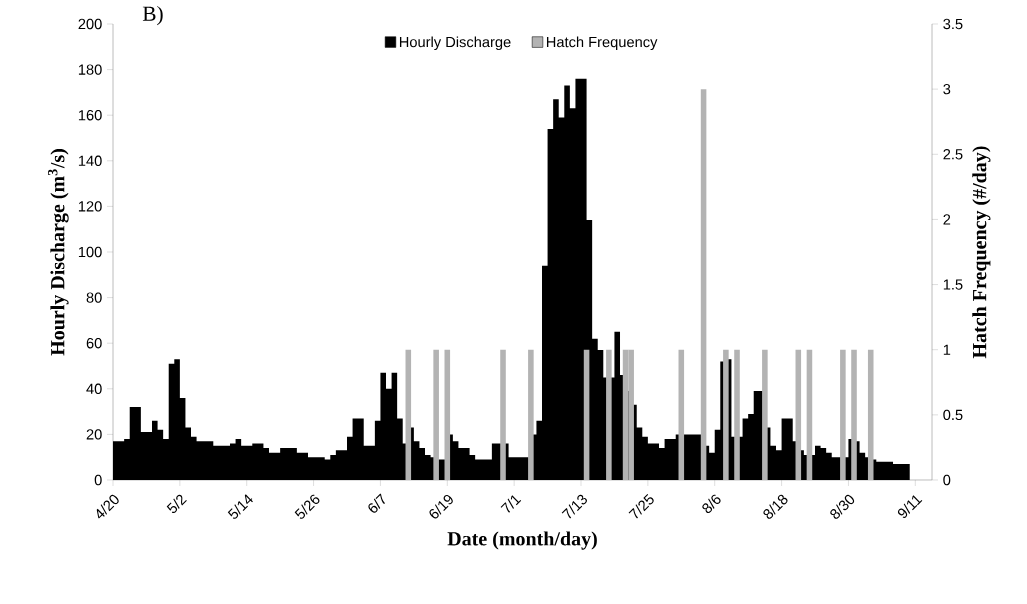  Describe the element at coordinates (90, 252) in the screenshot. I see `y-tick-label: 100` at that location.